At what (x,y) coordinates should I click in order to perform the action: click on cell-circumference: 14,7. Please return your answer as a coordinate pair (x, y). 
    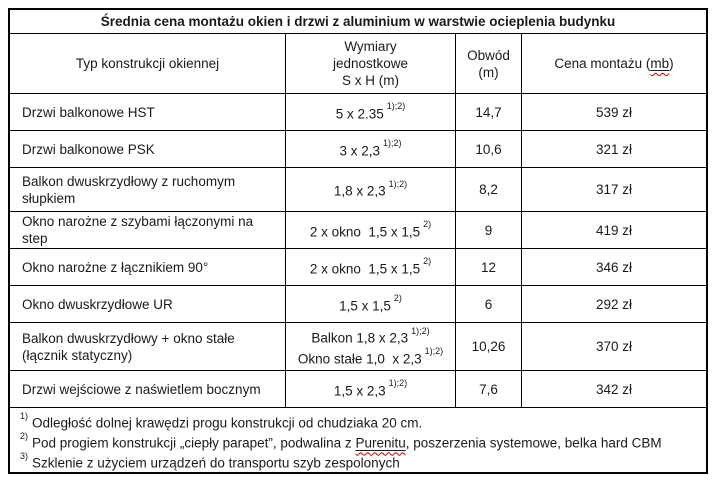
    Looking at the image, I should click on (489, 112).